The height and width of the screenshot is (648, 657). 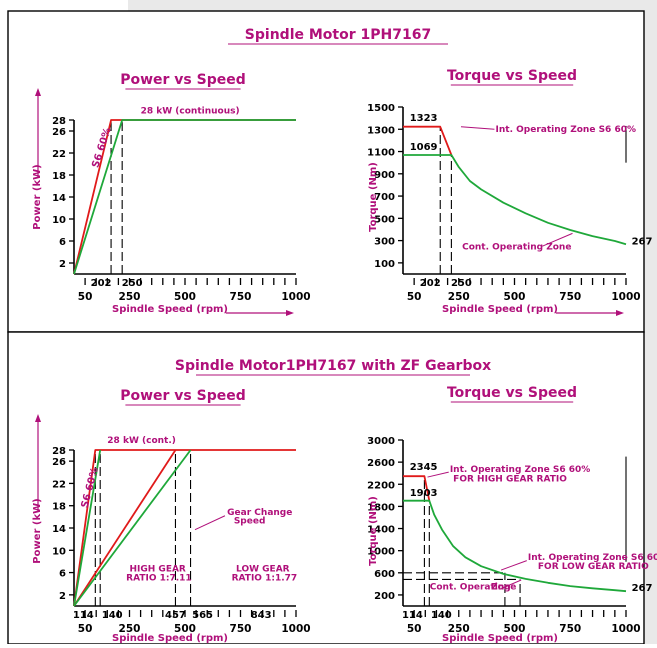 What do you see at coordinates (424, 493) in the screenshot?
I see `value-label: 1903` at bounding box center [424, 493].